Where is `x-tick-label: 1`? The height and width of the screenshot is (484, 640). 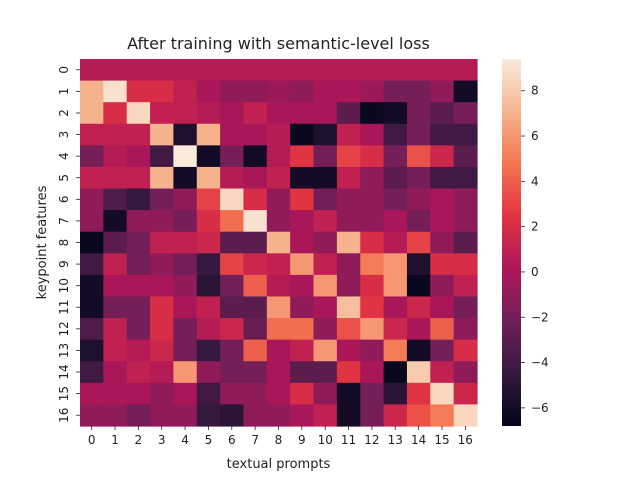
x-tick-label: 1 is located at coordinates (115, 440).